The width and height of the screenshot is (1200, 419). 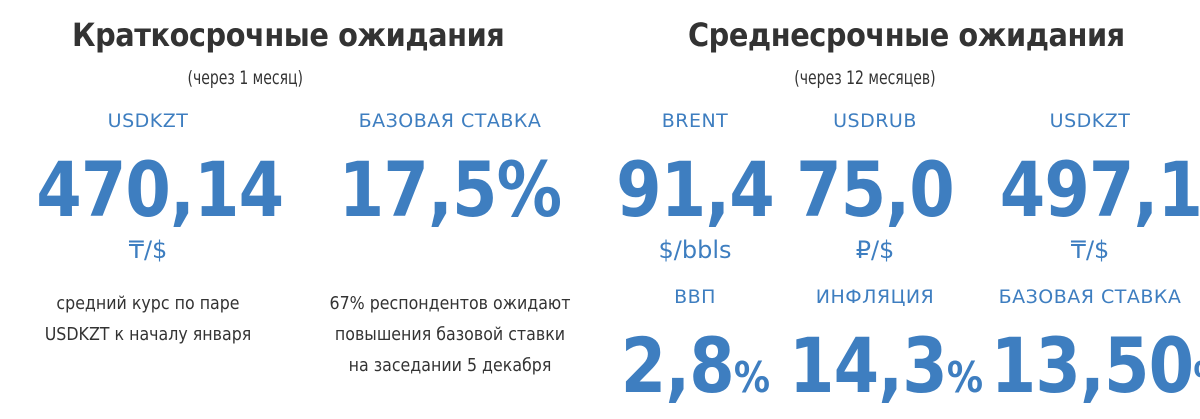 What do you see at coordinates (868, 365) in the screenshot?
I see `inflation-value: 14,3` at bounding box center [868, 365].